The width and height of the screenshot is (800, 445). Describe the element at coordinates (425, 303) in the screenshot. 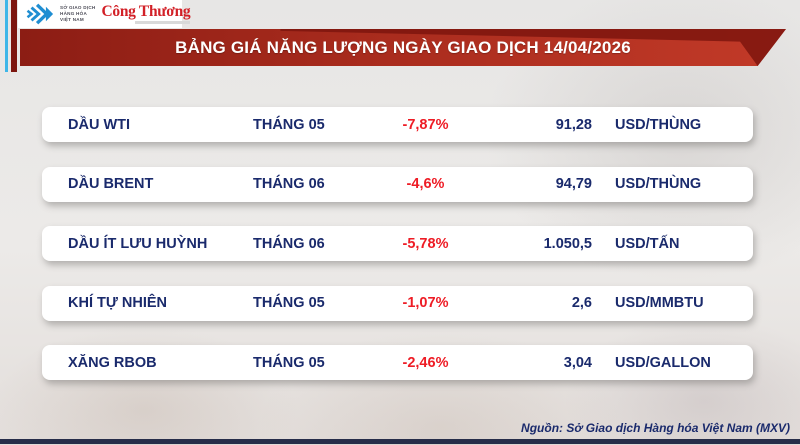

I see `change-percent: -1,07%` at that location.